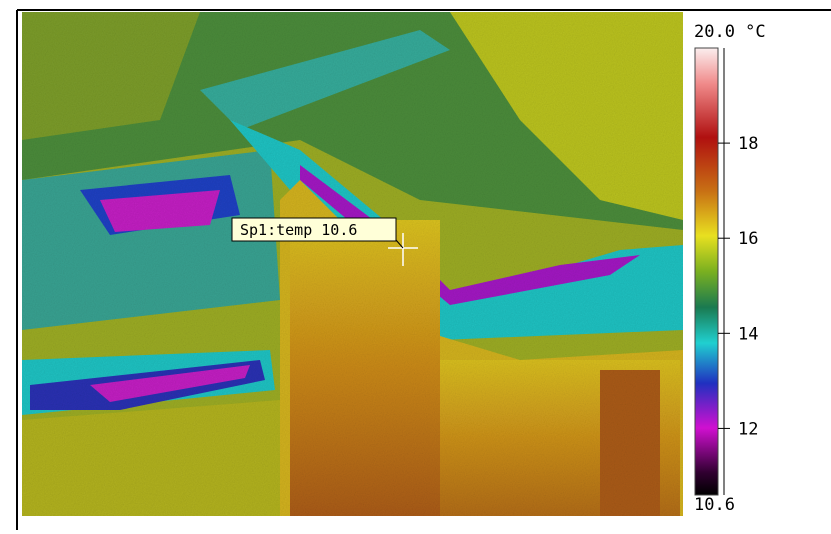 Image resolution: width=831 pixels, height=534 pixels. What do you see at coordinates (748, 239) in the screenshot?
I see `scale-tick-label: 16` at bounding box center [748, 239].